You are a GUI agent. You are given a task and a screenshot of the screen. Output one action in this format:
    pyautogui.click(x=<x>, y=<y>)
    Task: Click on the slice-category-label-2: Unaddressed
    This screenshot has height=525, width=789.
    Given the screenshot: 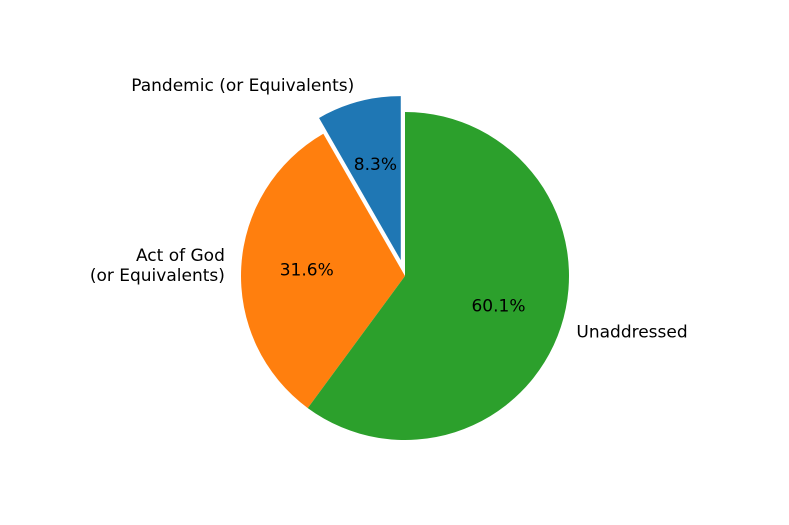 What is the action you would take?
    pyautogui.click(x=631, y=332)
    